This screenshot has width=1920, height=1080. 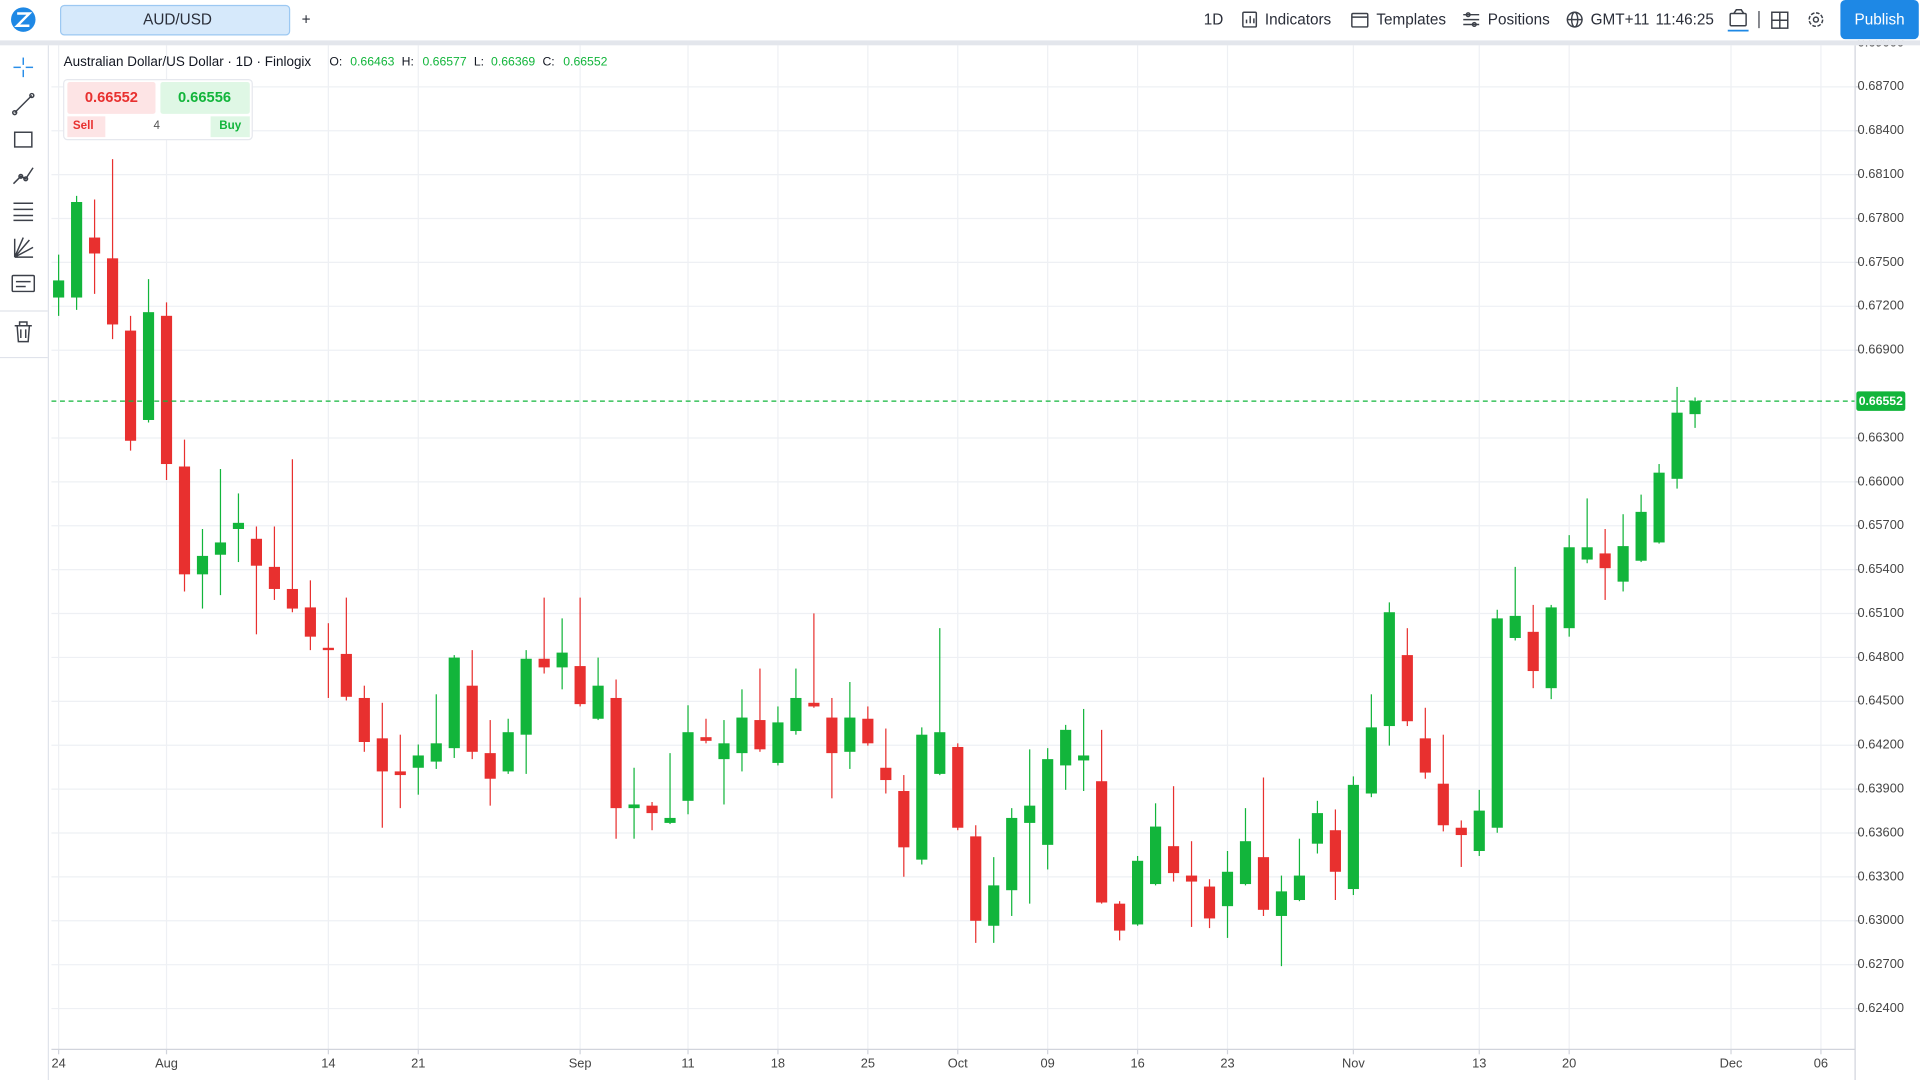 What do you see at coordinates (1780, 20) in the screenshot?
I see `layout-icon` at bounding box center [1780, 20].